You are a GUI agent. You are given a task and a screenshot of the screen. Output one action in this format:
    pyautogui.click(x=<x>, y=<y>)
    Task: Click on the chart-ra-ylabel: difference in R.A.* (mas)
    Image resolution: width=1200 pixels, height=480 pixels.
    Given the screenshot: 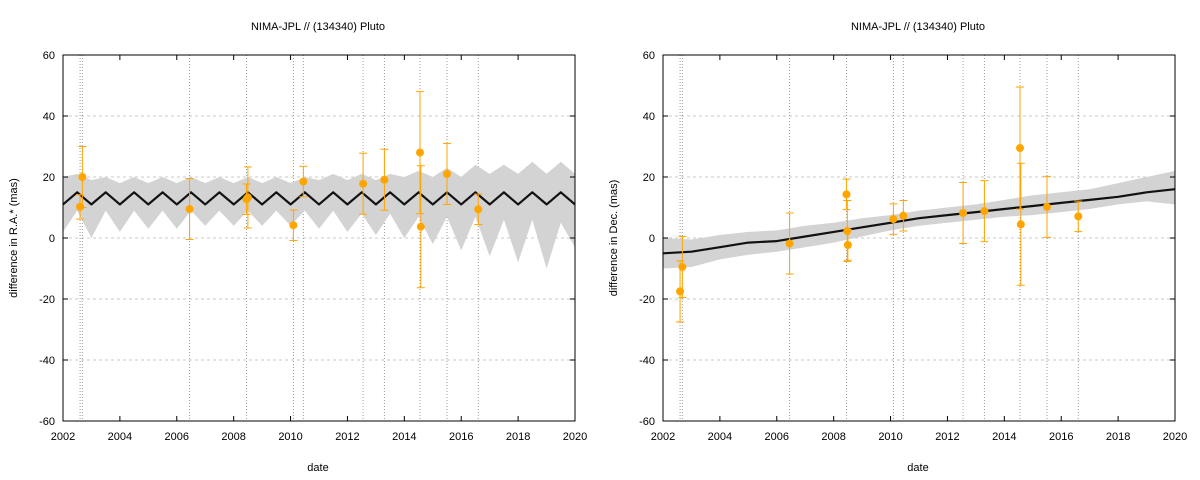 What is the action you would take?
    pyautogui.click(x=14, y=238)
    